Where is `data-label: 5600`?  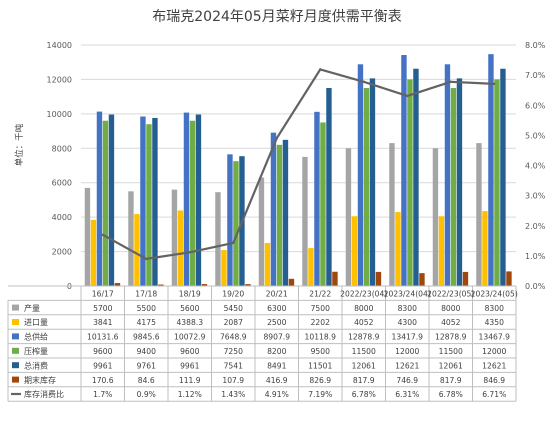
data-label: 5600 is located at coordinates (189, 308).